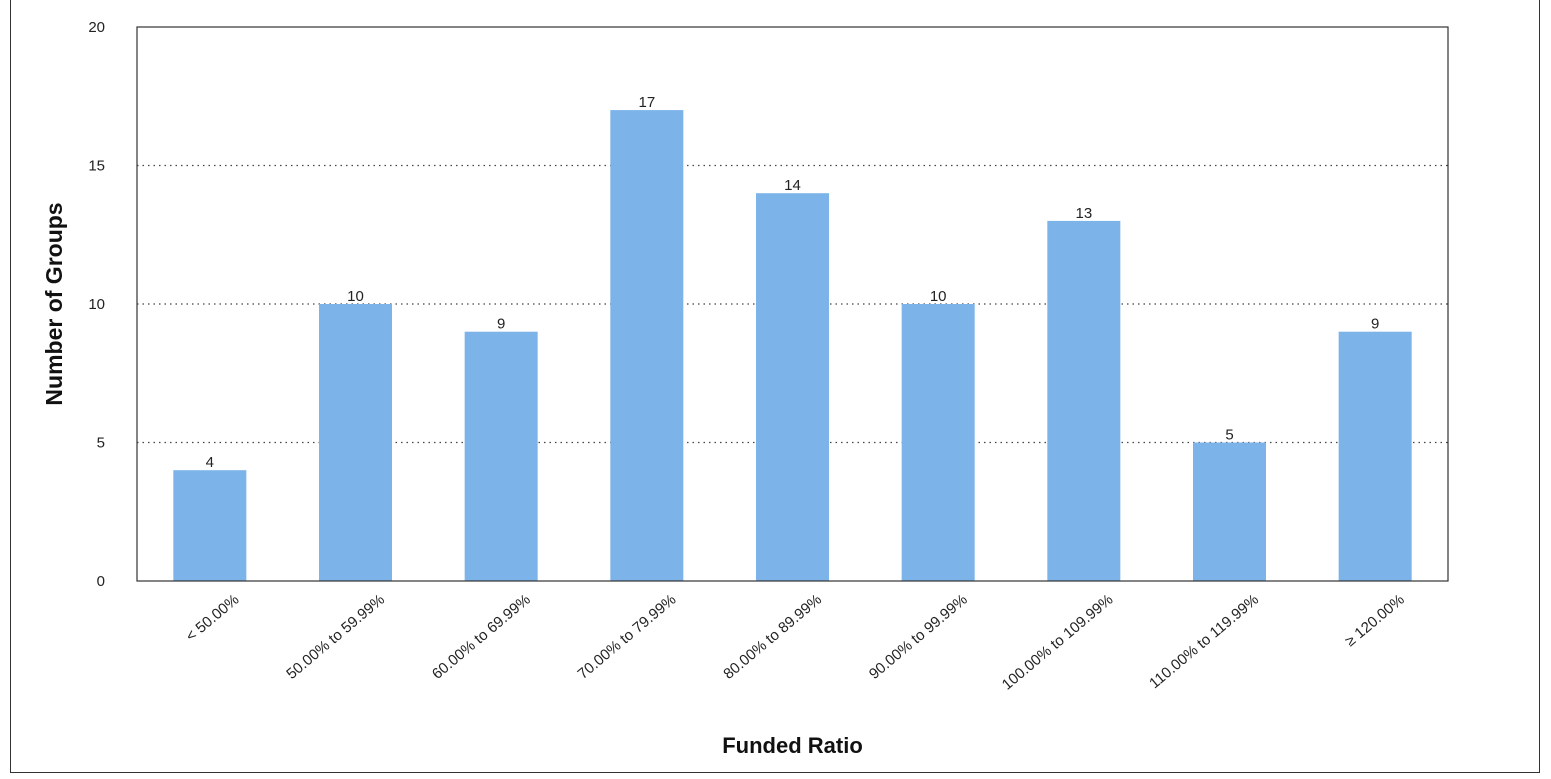 Image resolution: width=1551 pixels, height=779 pixels. I want to click on x-axis-title: Funded Ratio, so click(792, 745).